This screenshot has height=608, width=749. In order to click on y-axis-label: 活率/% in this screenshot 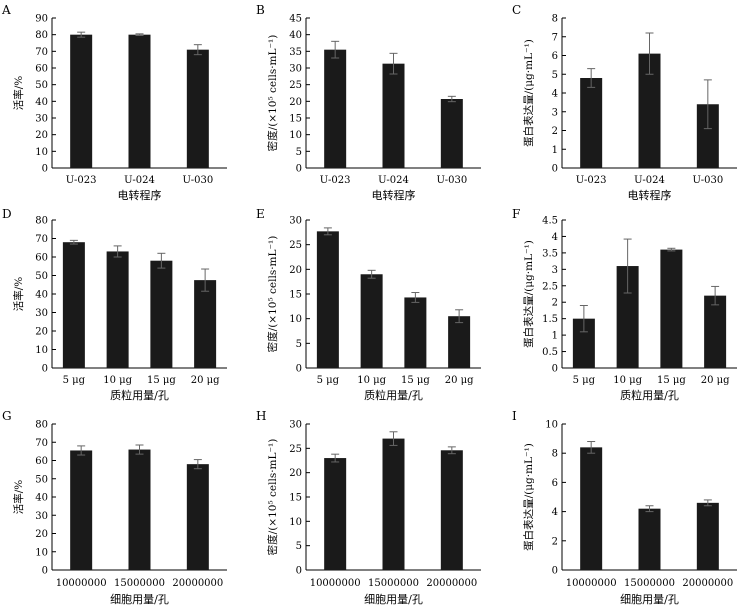, I will do `click(18, 294)`.